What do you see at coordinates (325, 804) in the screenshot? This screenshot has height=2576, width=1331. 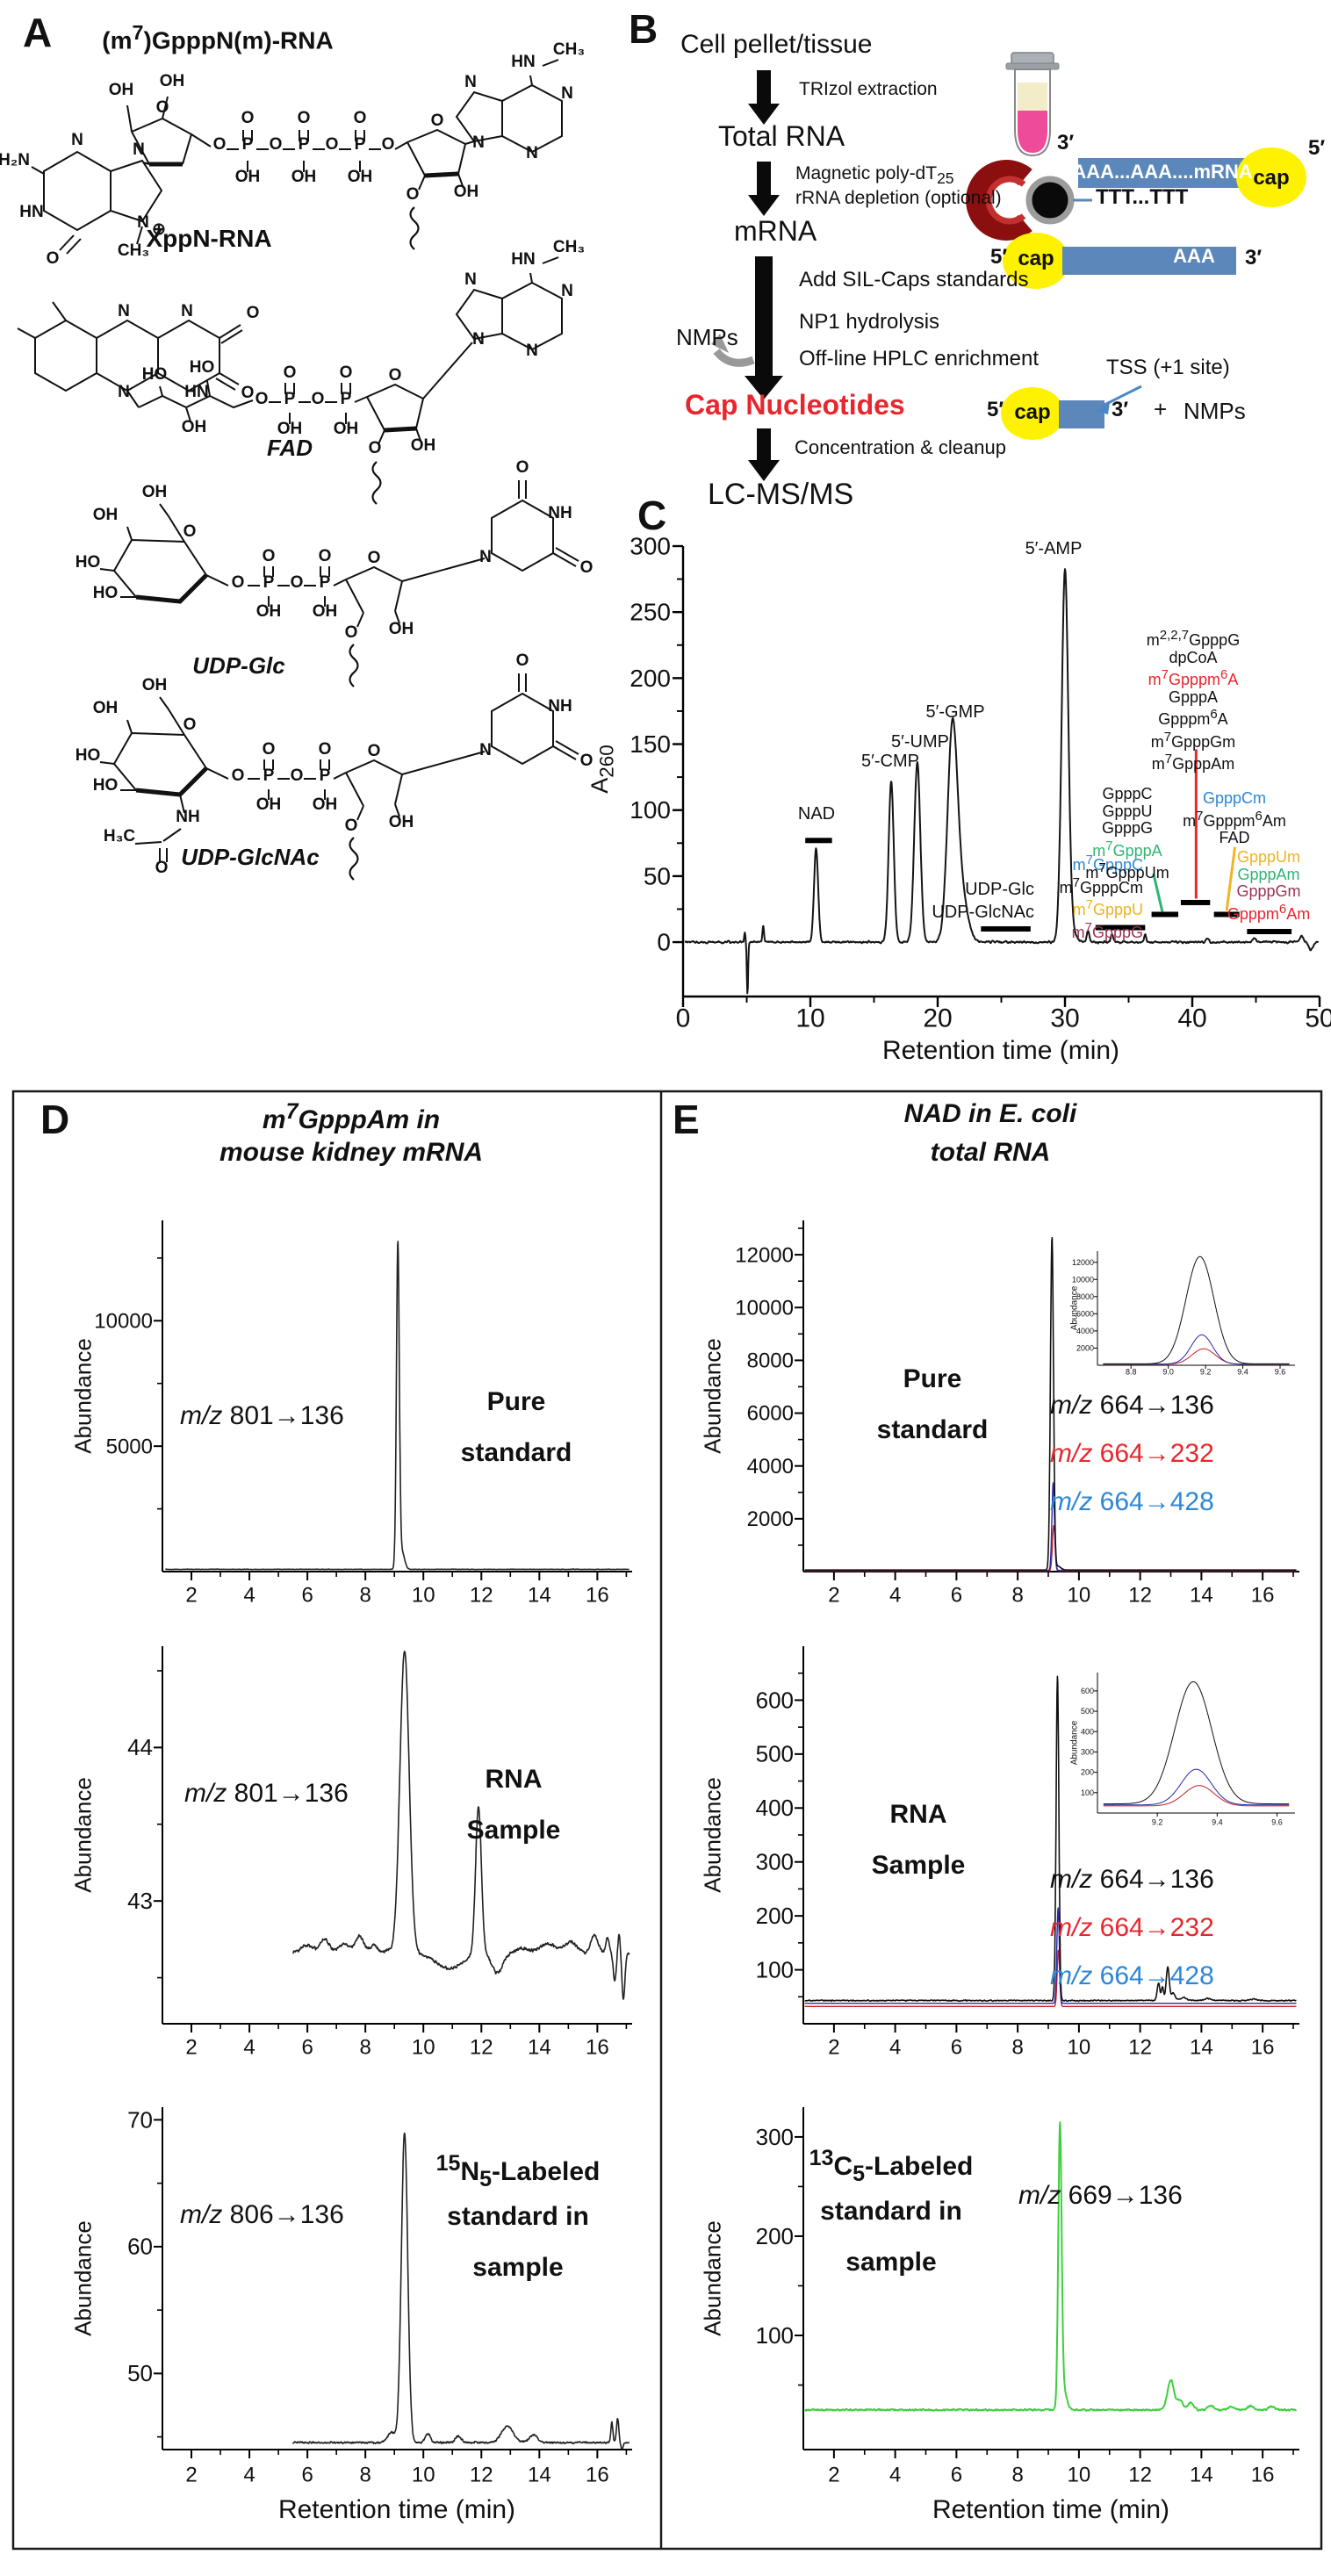 I see `atom-label-UDP-GlcNAc: OH` at bounding box center [325, 804].